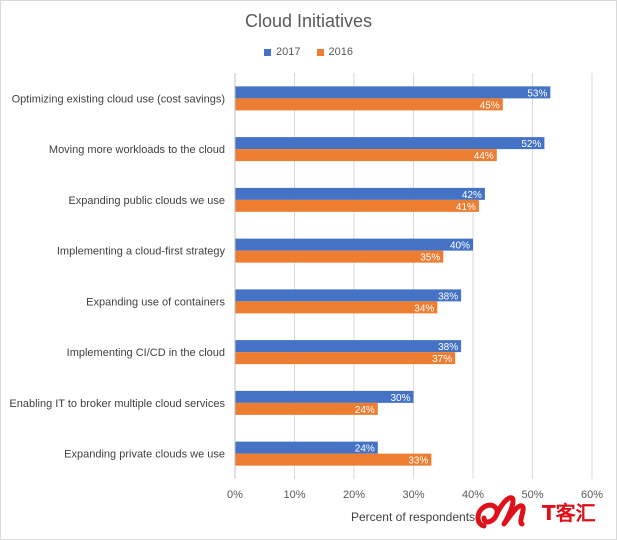 Image resolution: width=617 pixels, height=540 pixels. I want to click on x-tick-label: 10%, so click(294, 495).